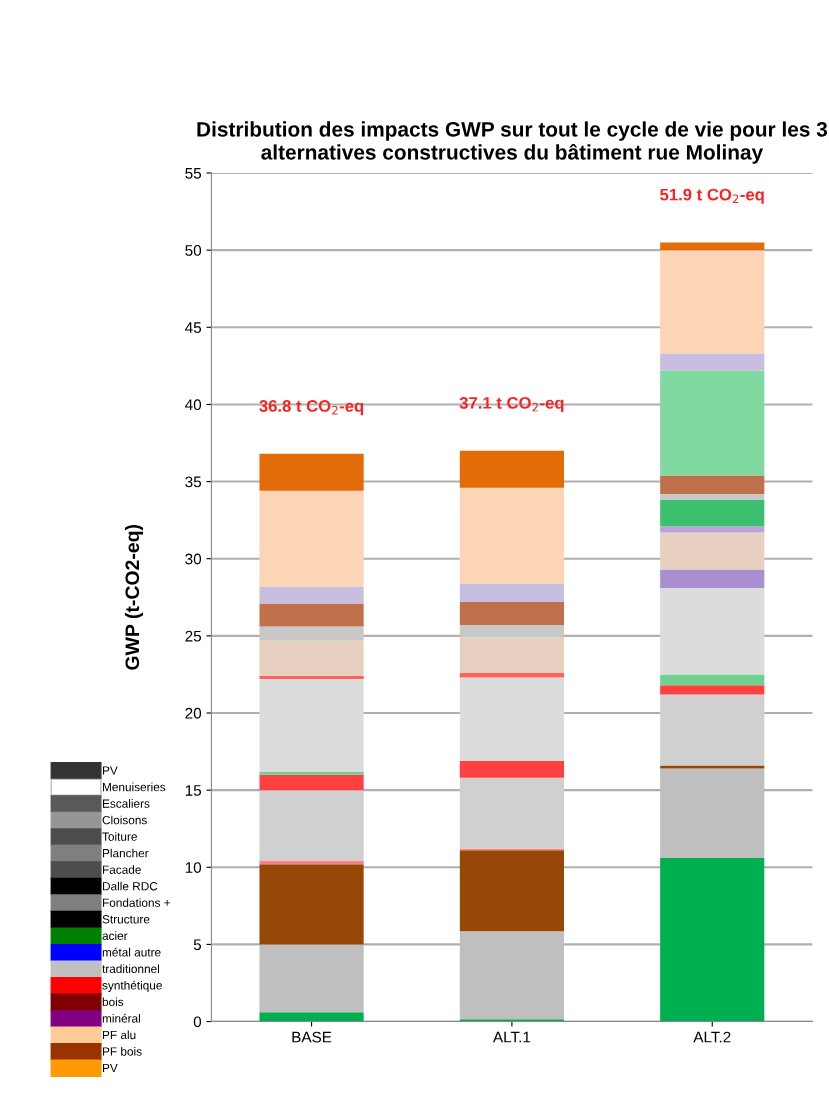 This screenshot has width=829, height=1102. What do you see at coordinates (193, 482) in the screenshot?
I see `y-tick-label: 35` at bounding box center [193, 482].